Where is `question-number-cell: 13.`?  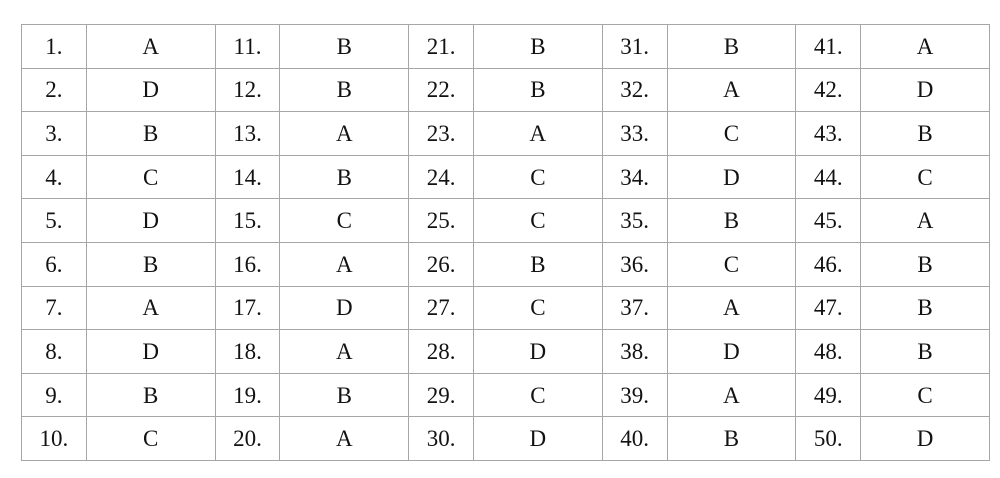
question-number-cell: 13. is located at coordinates (247, 133).